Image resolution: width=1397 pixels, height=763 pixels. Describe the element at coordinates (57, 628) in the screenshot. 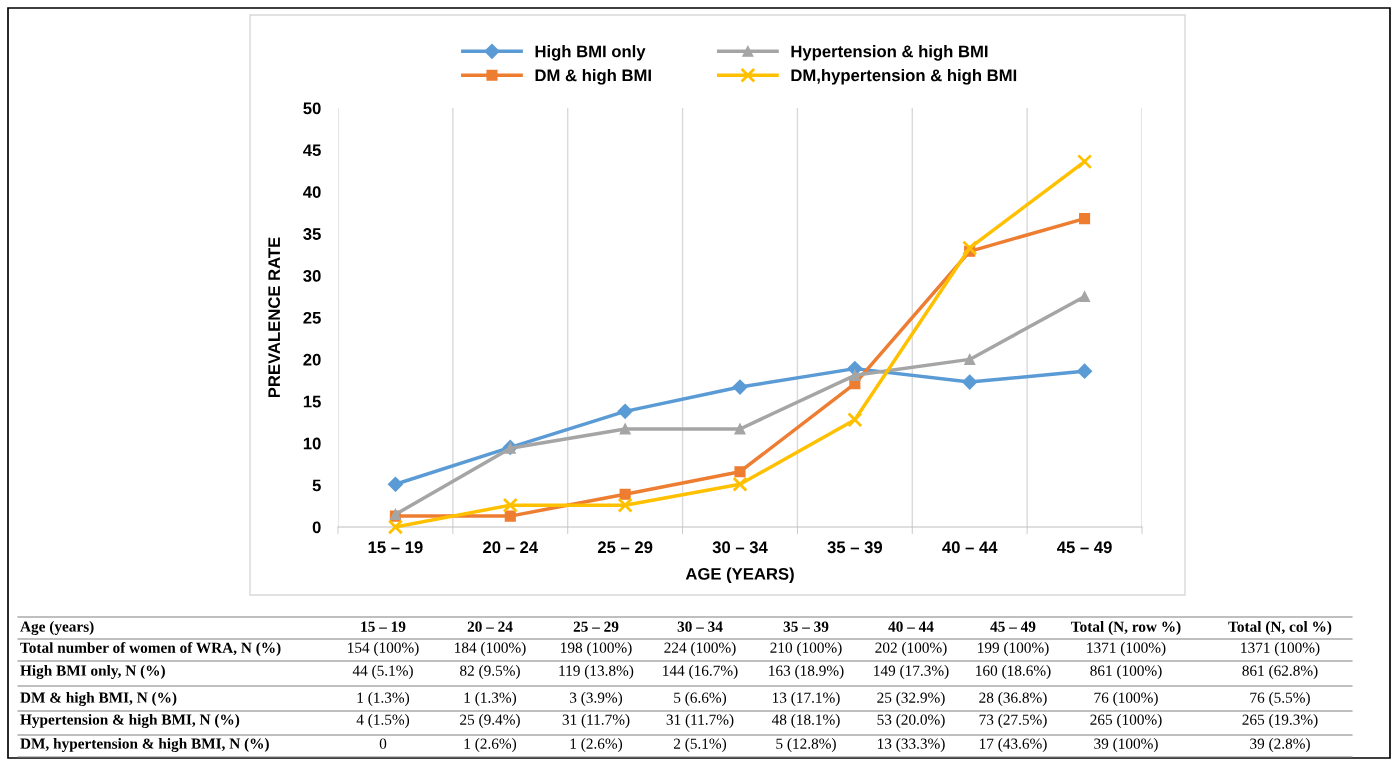

I see `text: Age (years)` at that location.